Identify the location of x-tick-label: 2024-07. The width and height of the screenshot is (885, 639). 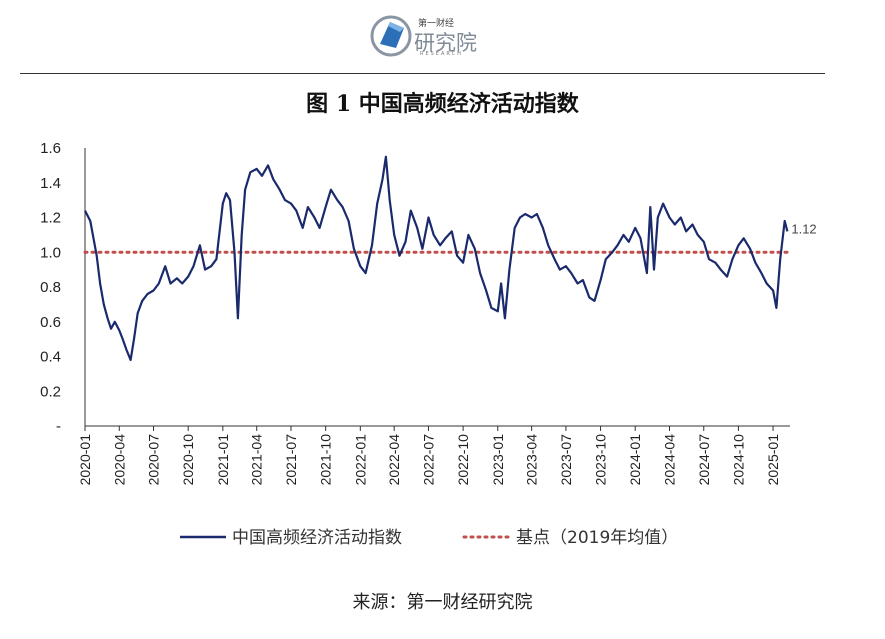
(704, 460).